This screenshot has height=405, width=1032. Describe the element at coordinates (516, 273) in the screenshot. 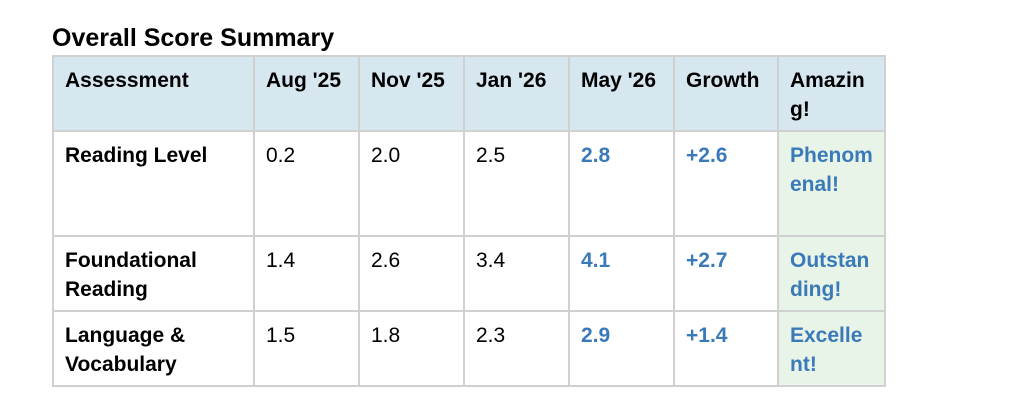

I see `table-cell: 3.4` at that location.